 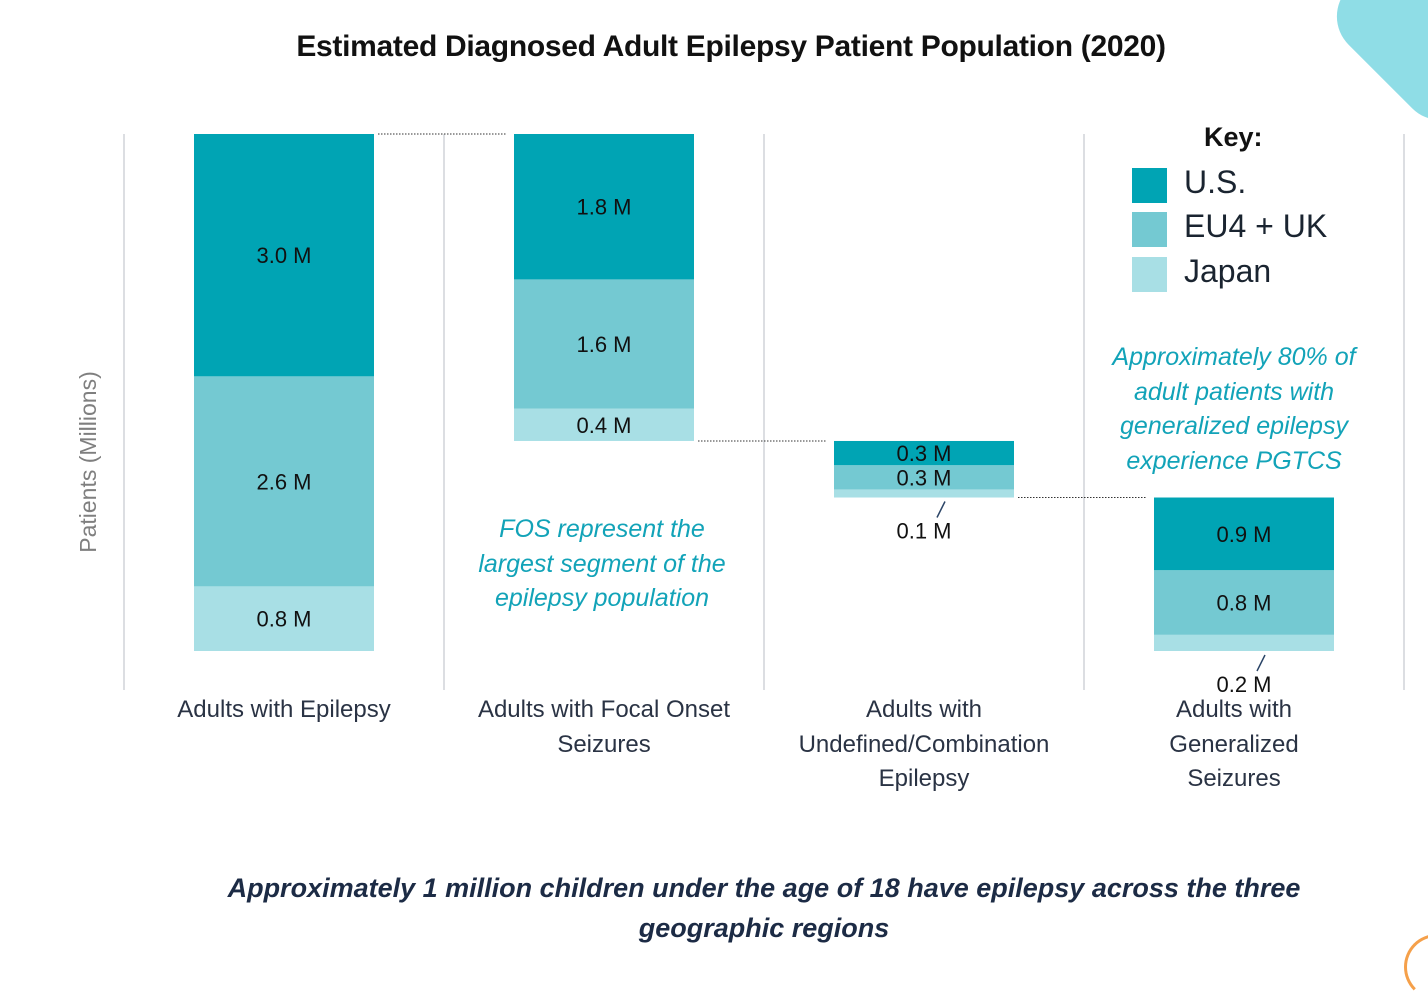 What do you see at coordinates (1228, 271) in the screenshot?
I see `legend-label-japan: Japan` at bounding box center [1228, 271].